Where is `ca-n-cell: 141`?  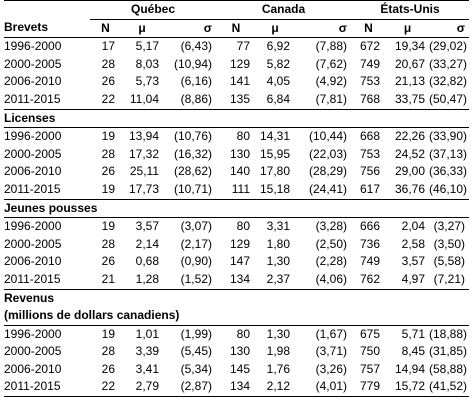
ca-n-cell: 141 is located at coordinates (239, 81).